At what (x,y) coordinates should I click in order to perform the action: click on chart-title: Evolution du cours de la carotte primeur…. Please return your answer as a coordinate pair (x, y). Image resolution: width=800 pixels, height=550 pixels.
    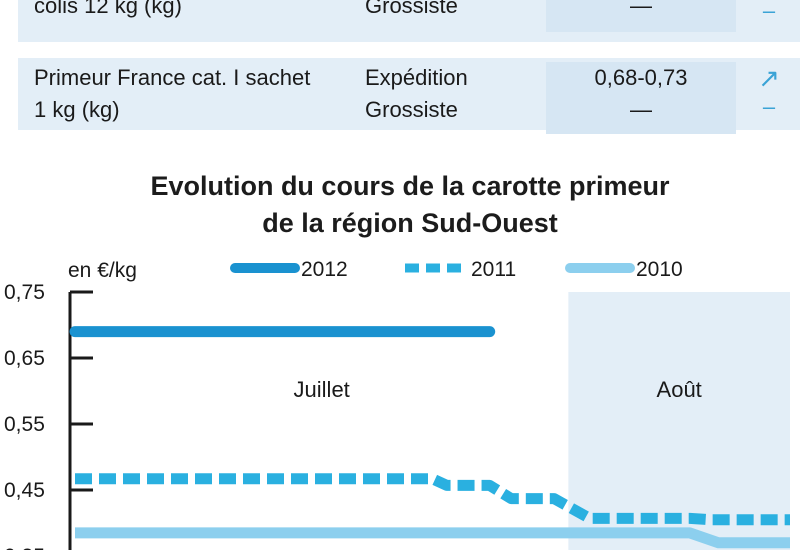
    Looking at the image, I should click on (400, 205).